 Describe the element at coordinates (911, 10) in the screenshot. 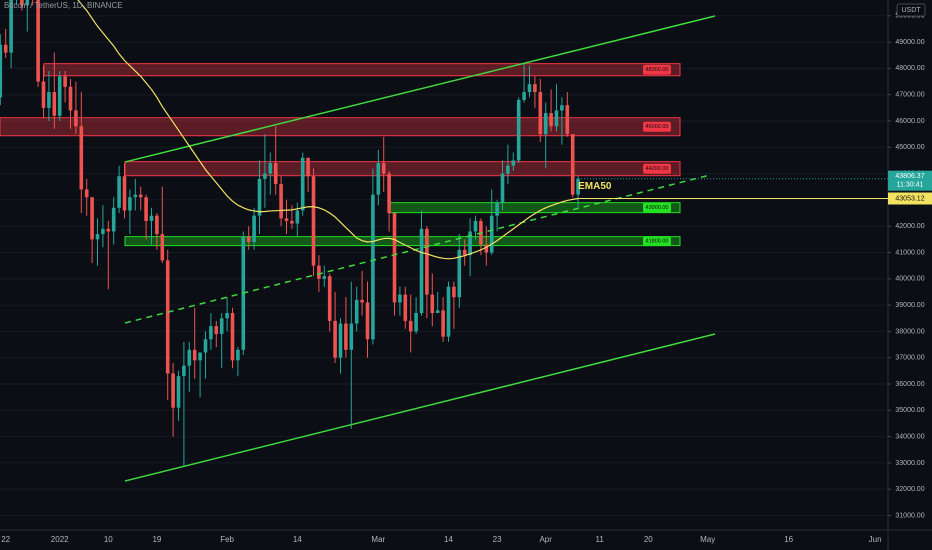

I see `currency-box` at that location.